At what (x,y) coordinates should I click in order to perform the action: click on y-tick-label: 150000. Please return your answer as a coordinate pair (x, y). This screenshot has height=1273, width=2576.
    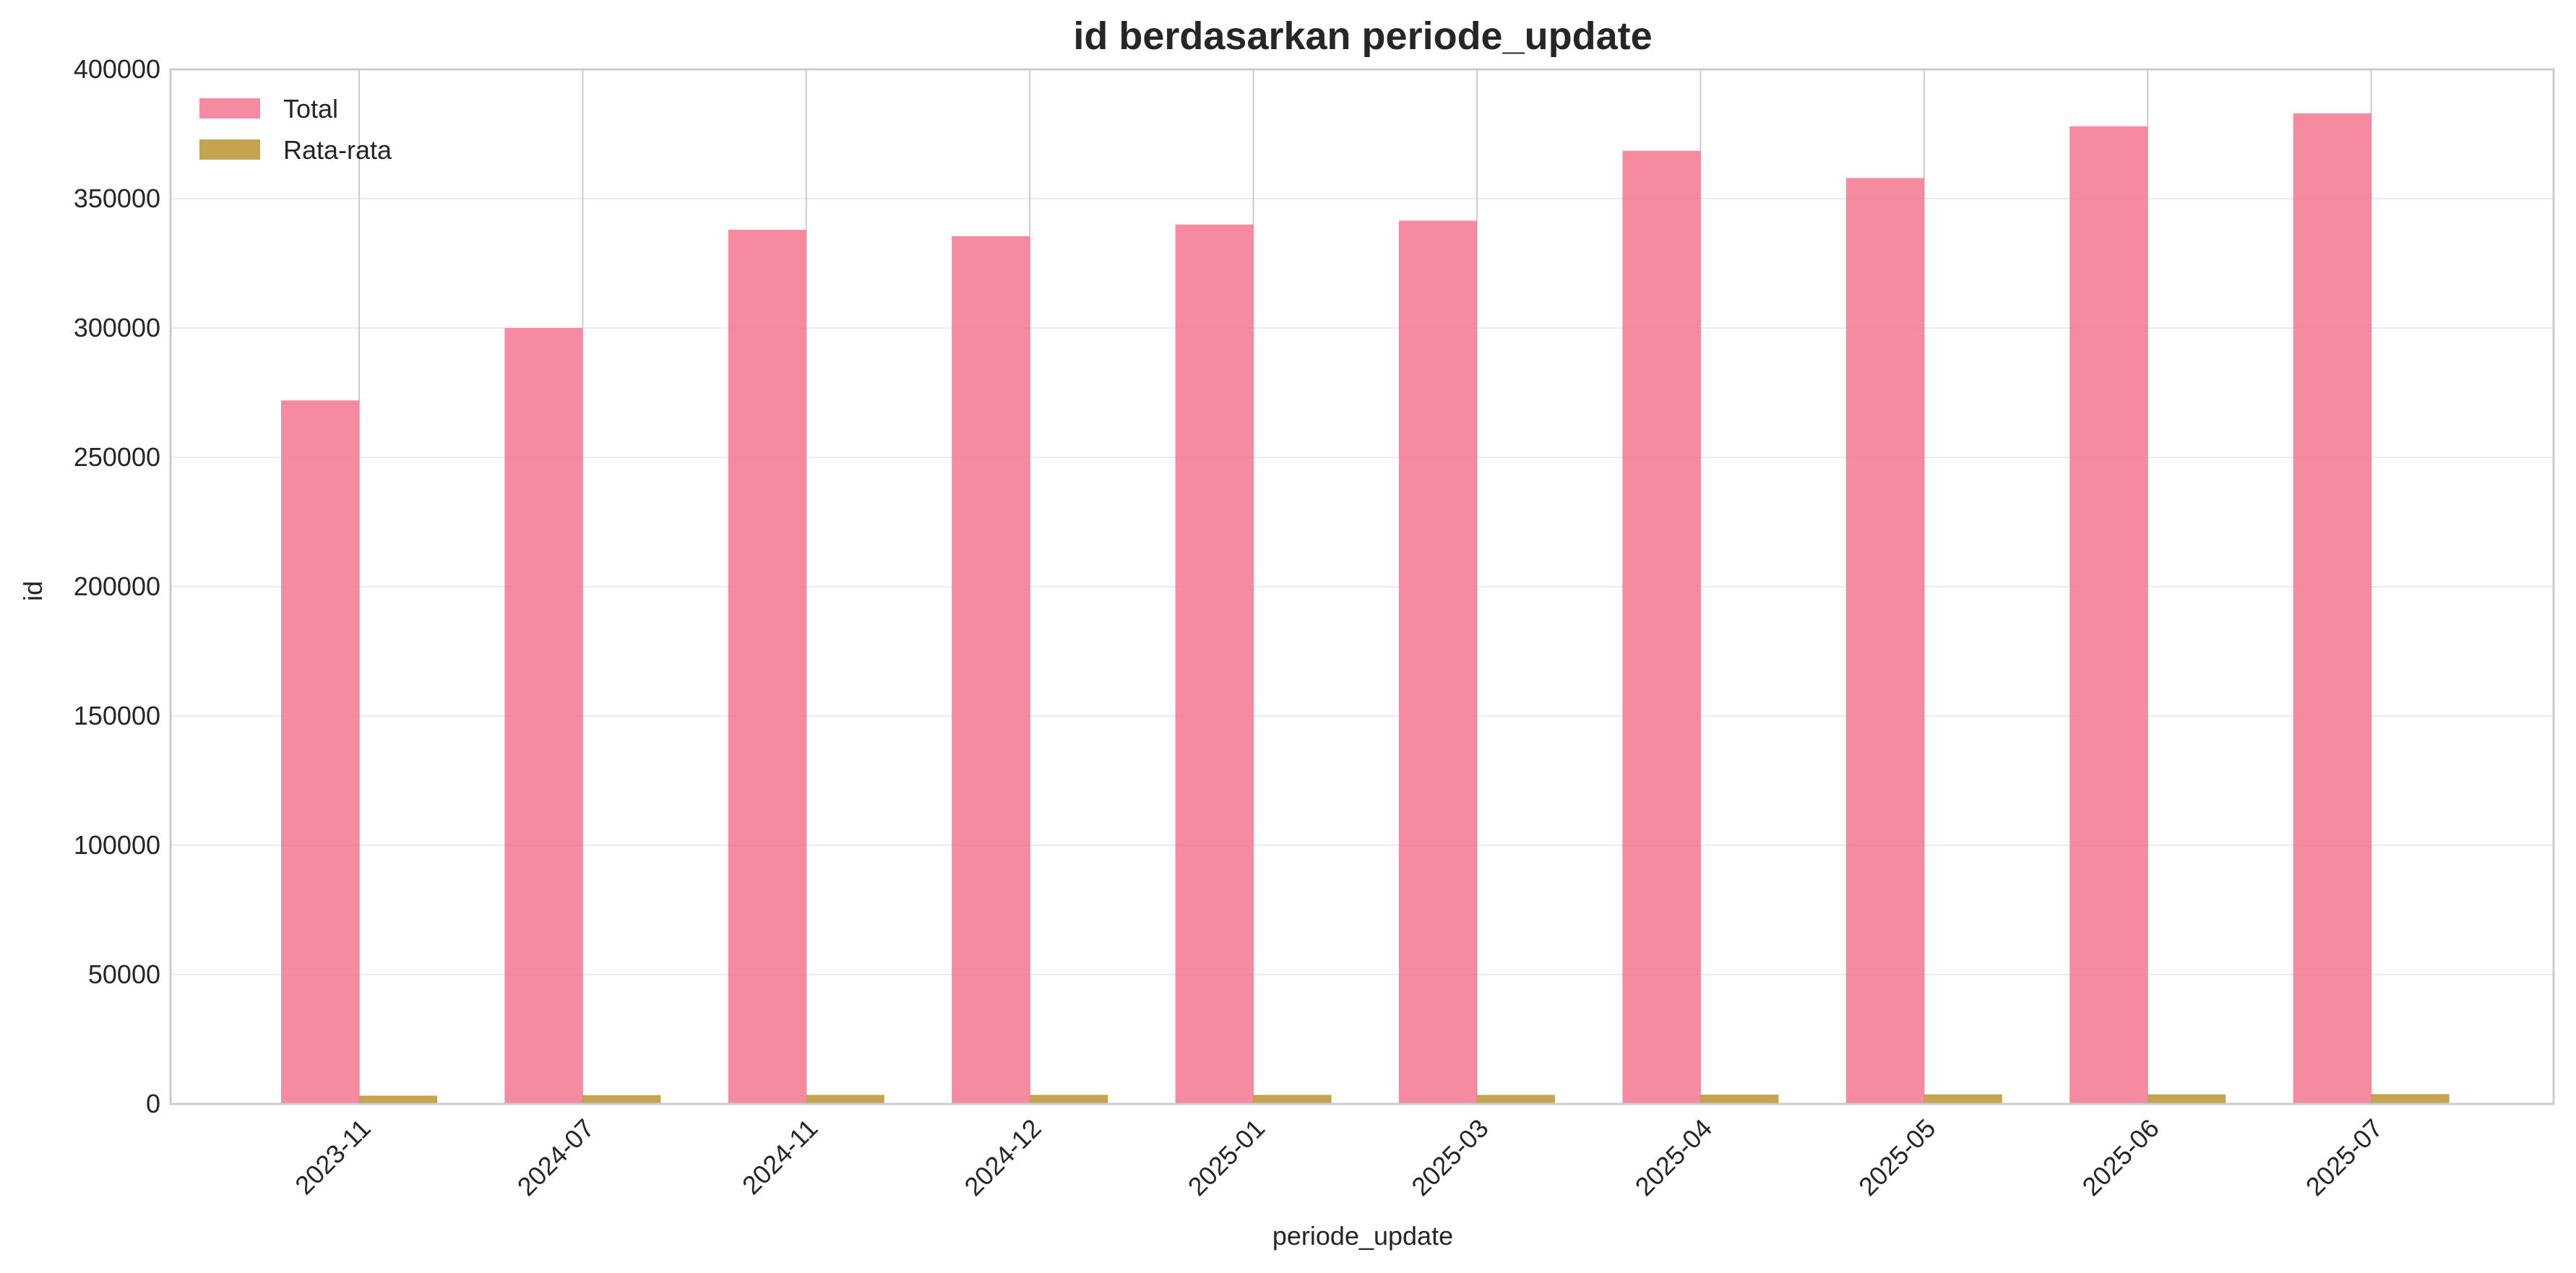
    Looking at the image, I should click on (117, 715).